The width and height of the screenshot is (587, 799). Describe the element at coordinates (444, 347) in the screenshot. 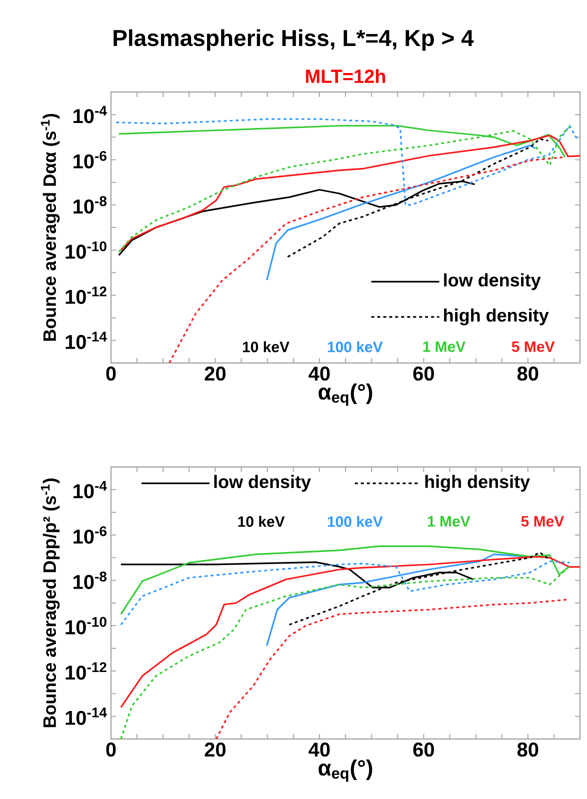

I see `text: 1 MeV` at that location.